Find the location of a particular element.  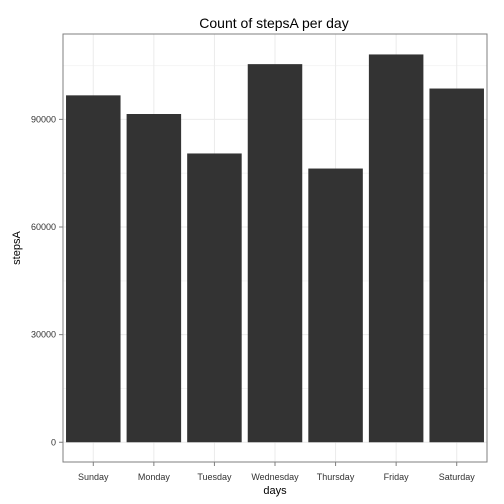

x-axis-title: days is located at coordinates (275, 491).